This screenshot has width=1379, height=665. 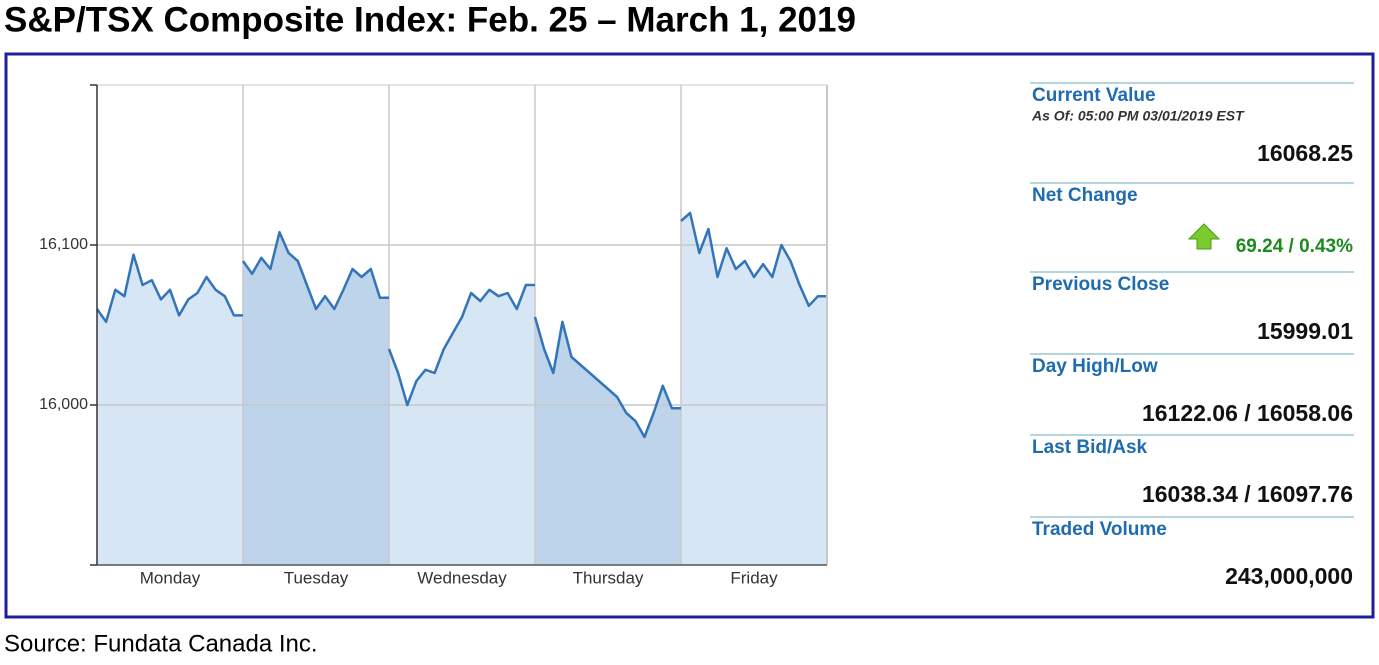 What do you see at coordinates (161, 643) in the screenshot?
I see `source: Source: Fundata Canada Inc.` at bounding box center [161, 643].